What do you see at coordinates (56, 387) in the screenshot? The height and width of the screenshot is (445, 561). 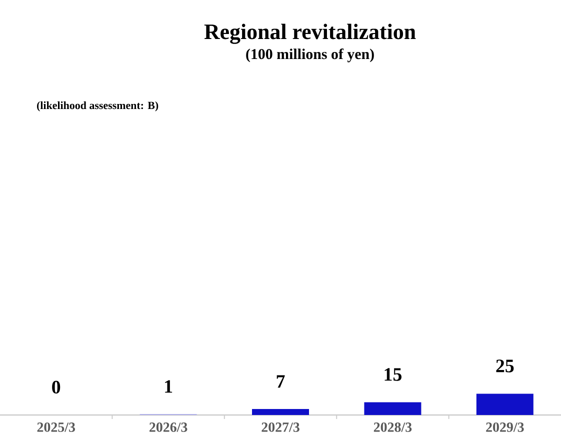 I see `data-label: 0` at bounding box center [56, 387].